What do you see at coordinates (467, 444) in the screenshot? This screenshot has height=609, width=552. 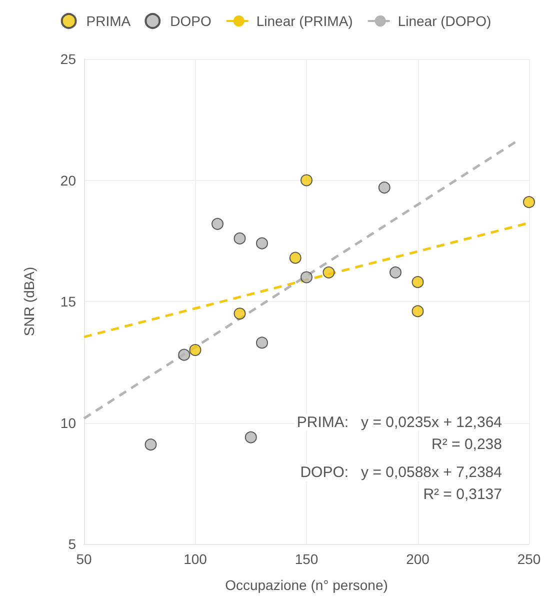 I see `annotation: R² = 0,238` at bounding box center [467, 444].